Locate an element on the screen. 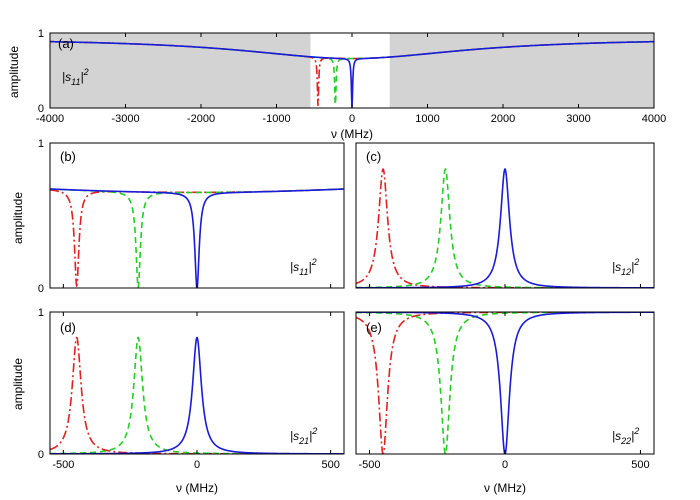 The image size is (700, 500). series-green-dashed-panel-b is located at coordinates (197, 238).